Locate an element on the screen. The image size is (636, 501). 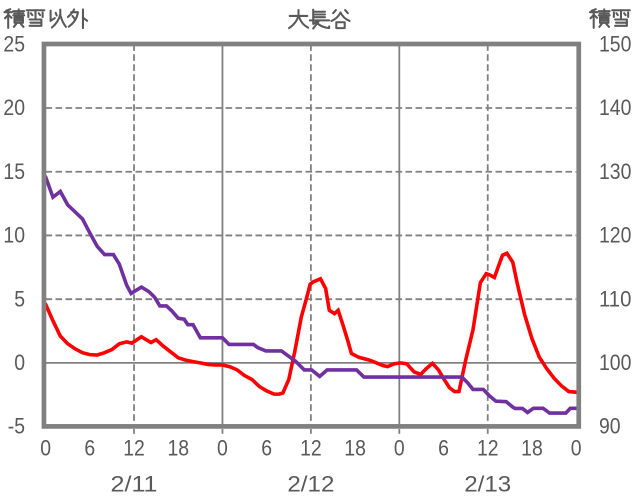
svg-text: 10 is located at coordinates (14, 235).